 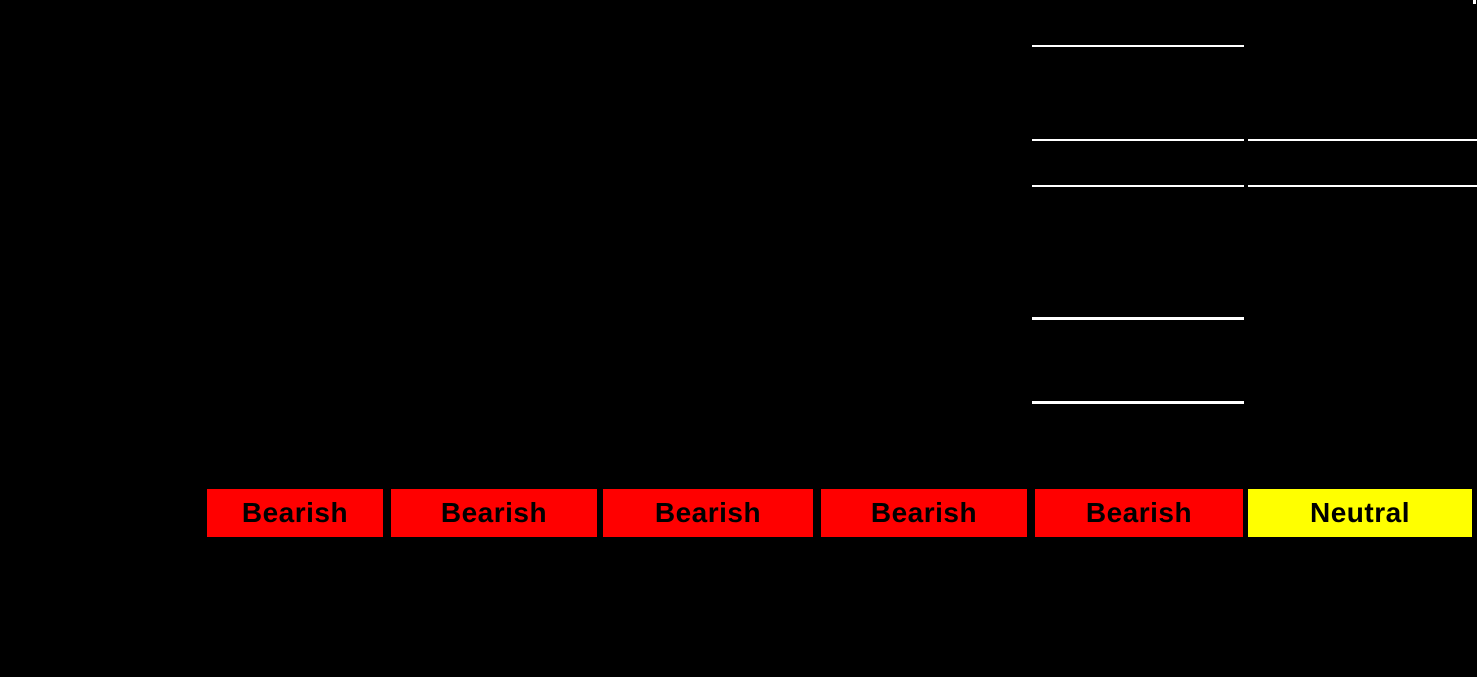 What do you see at coordinates (708, 513) in the screenshot?
I see `sentiment-cell-3: Bearish` at bounding box center [708, 513].